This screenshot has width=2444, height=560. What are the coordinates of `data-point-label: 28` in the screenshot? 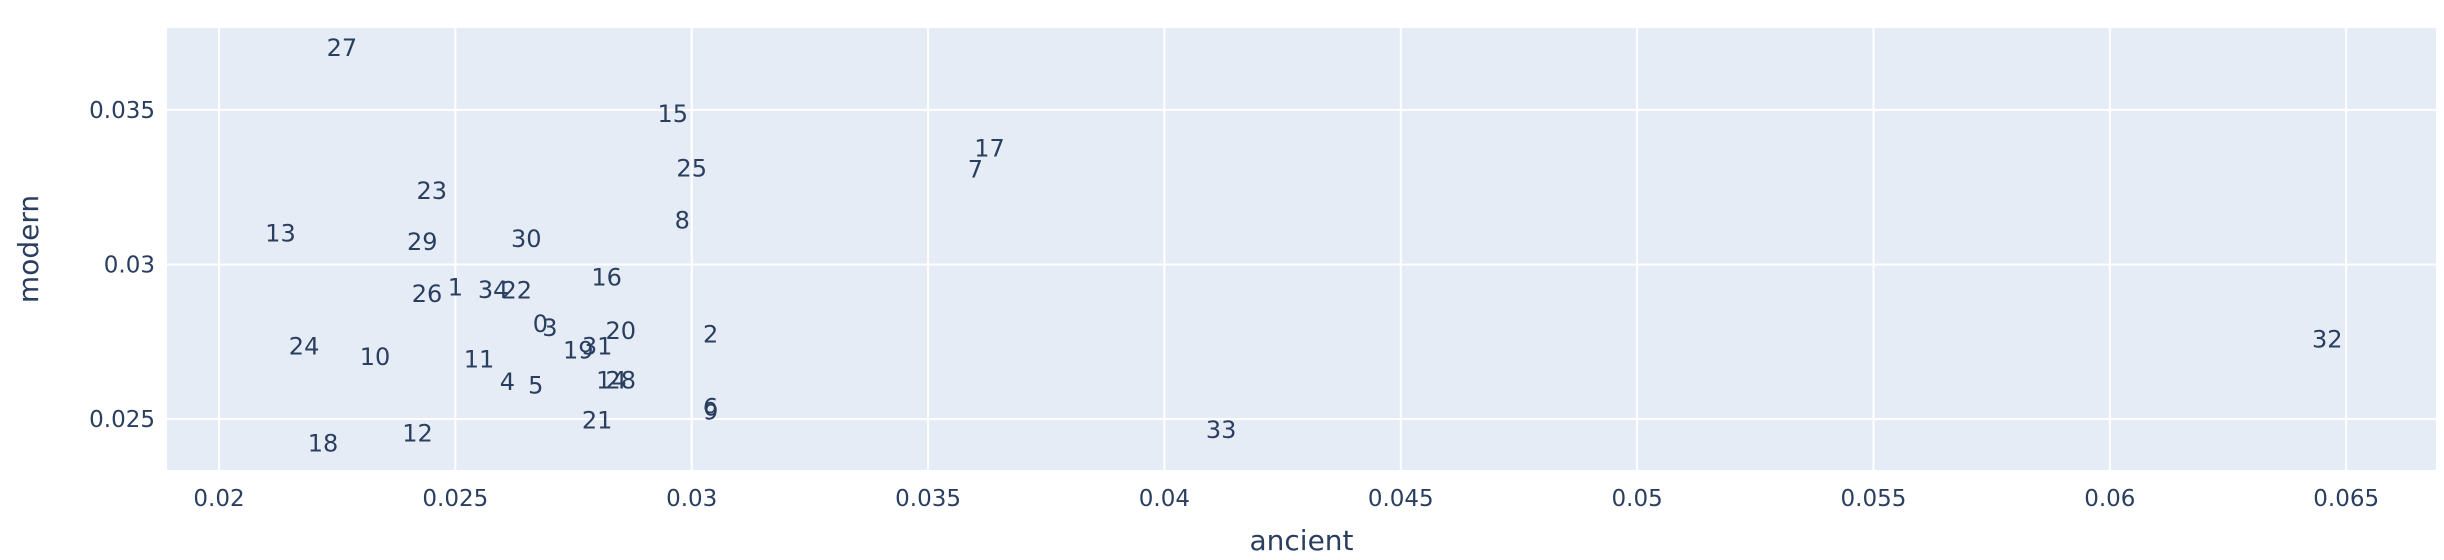 It's located at (621, 380).